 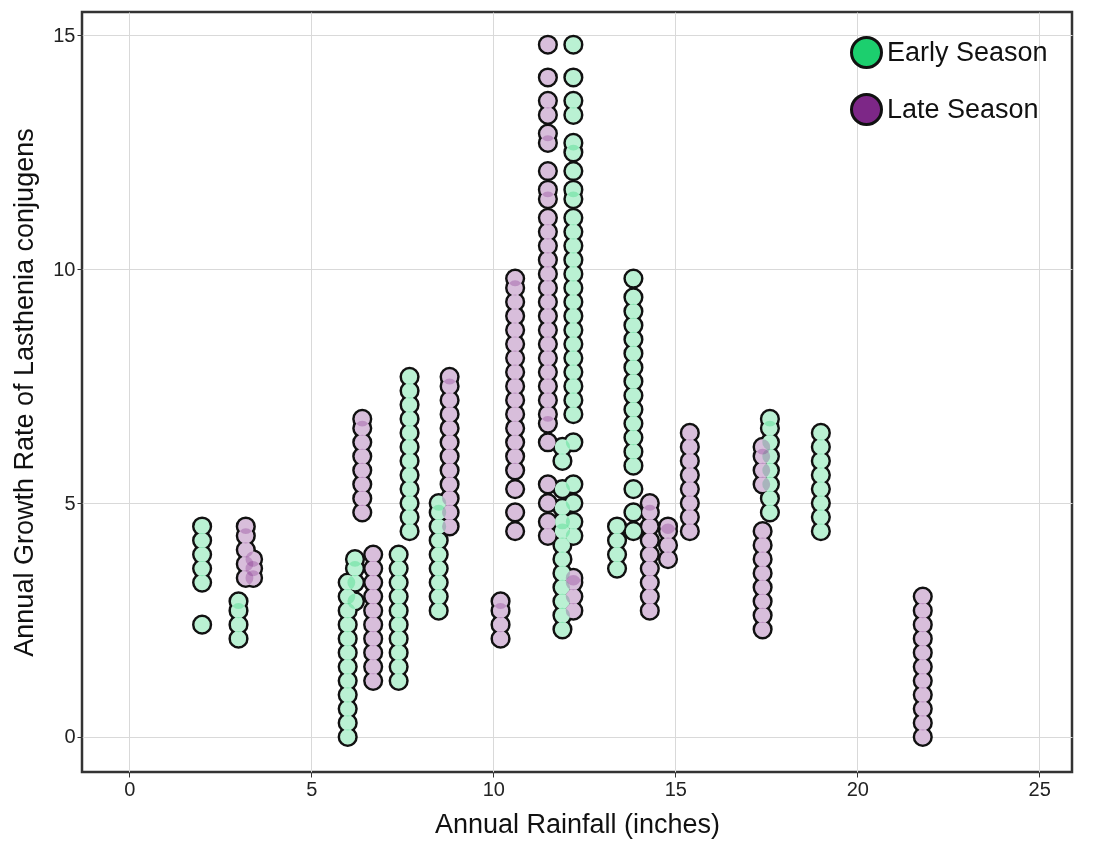 I want to click on y-tick-label: 15, so click(x=64, y=34).